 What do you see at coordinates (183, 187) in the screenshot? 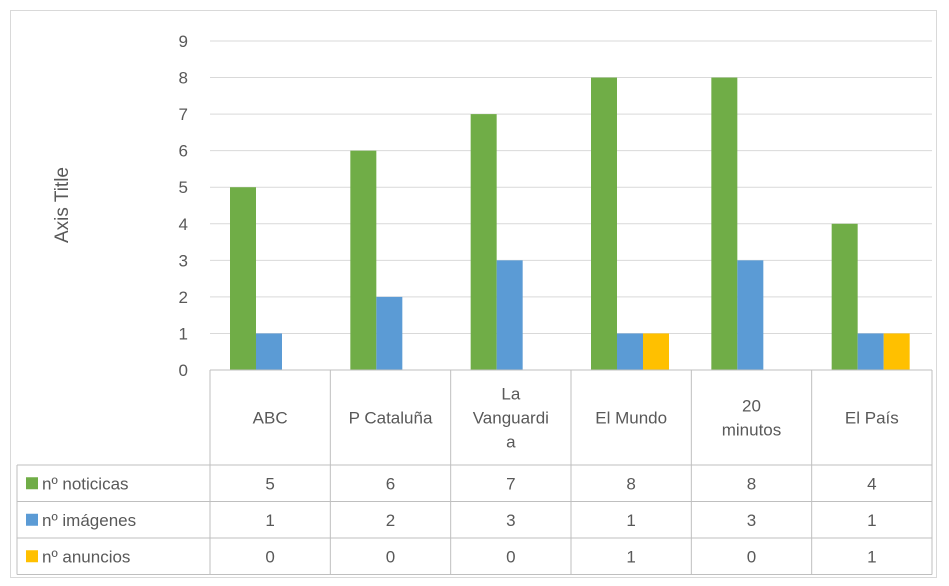
I see `y-tick-label: 5` at bounding box center [183, 187].